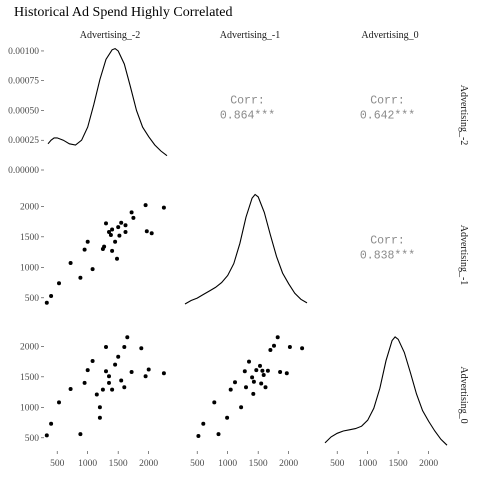 The height and width of the screenshot is (480, 480). Describe the element at coordinates (463, 394) in the screenshot. I see `row-strip-advertising-0: Advertising_0` at that location.